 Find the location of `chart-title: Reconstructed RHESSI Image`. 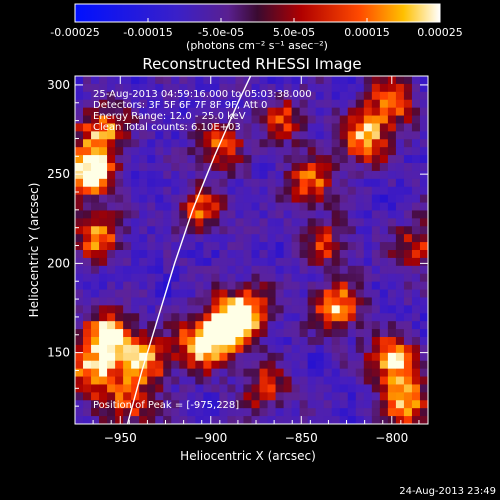

chart-title: Reconstructed RHESSI Image is located at coordinates (251, 64).